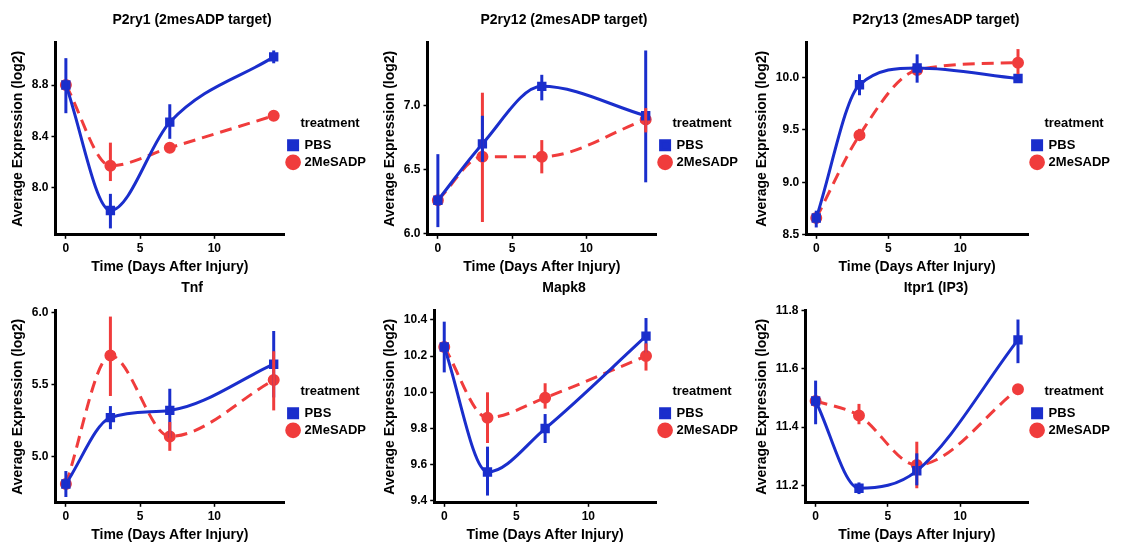 Image resolution: width=1132 pixels, height=552 pixels. What do you see at coordinates (192, 19) in the screenshot?
I see `chart-title: P2ry1 (2mesADP target)` at bounding box center [192, 19].